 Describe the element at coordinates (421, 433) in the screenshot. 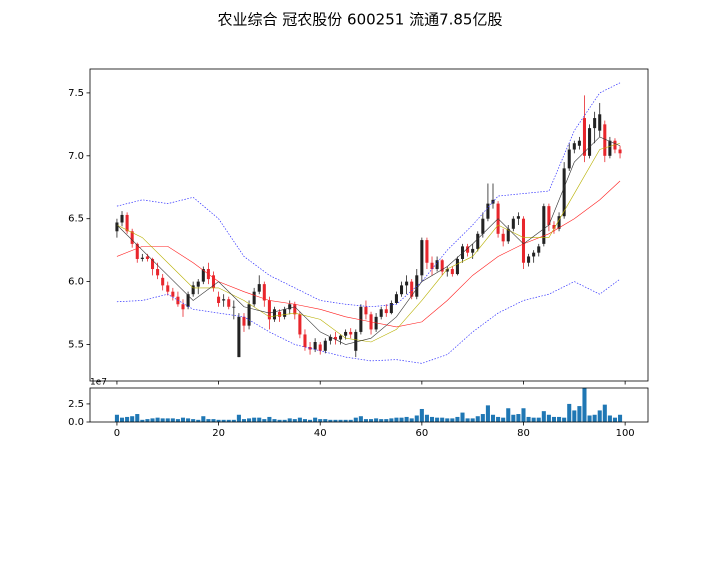

I see `x-tick-label: 60` at that location.